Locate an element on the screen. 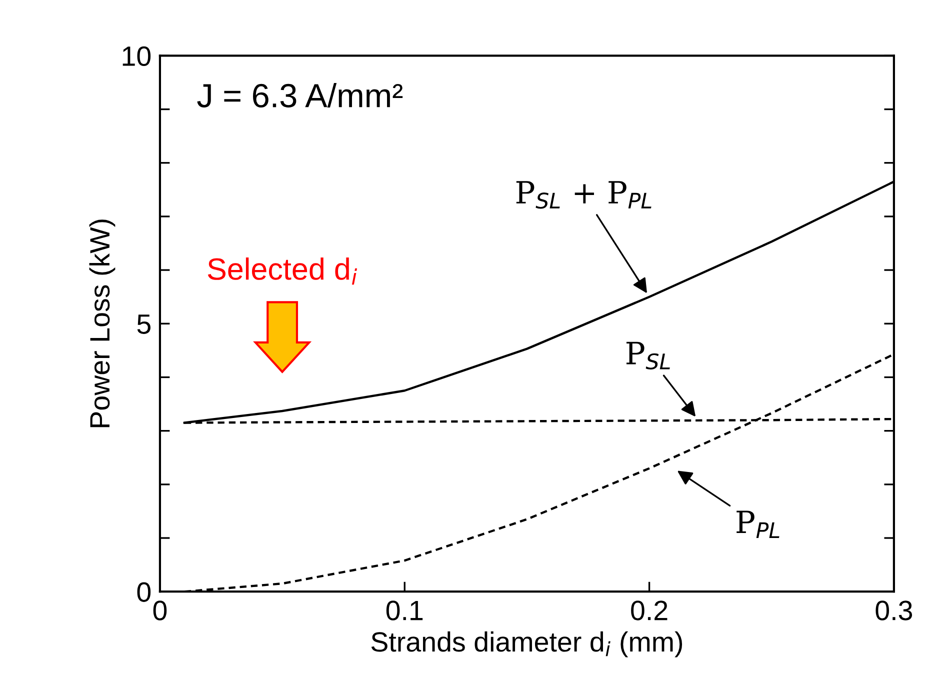  x-tick-label: 0.3 is located at coordinates (894, 610).